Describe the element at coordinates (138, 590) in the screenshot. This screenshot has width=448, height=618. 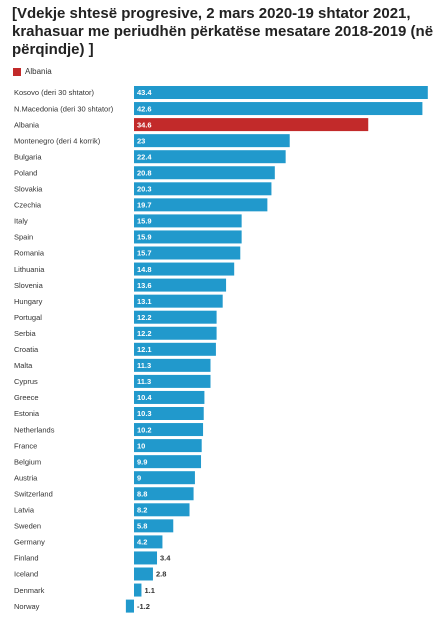
I see `bar-denmark` at that location.